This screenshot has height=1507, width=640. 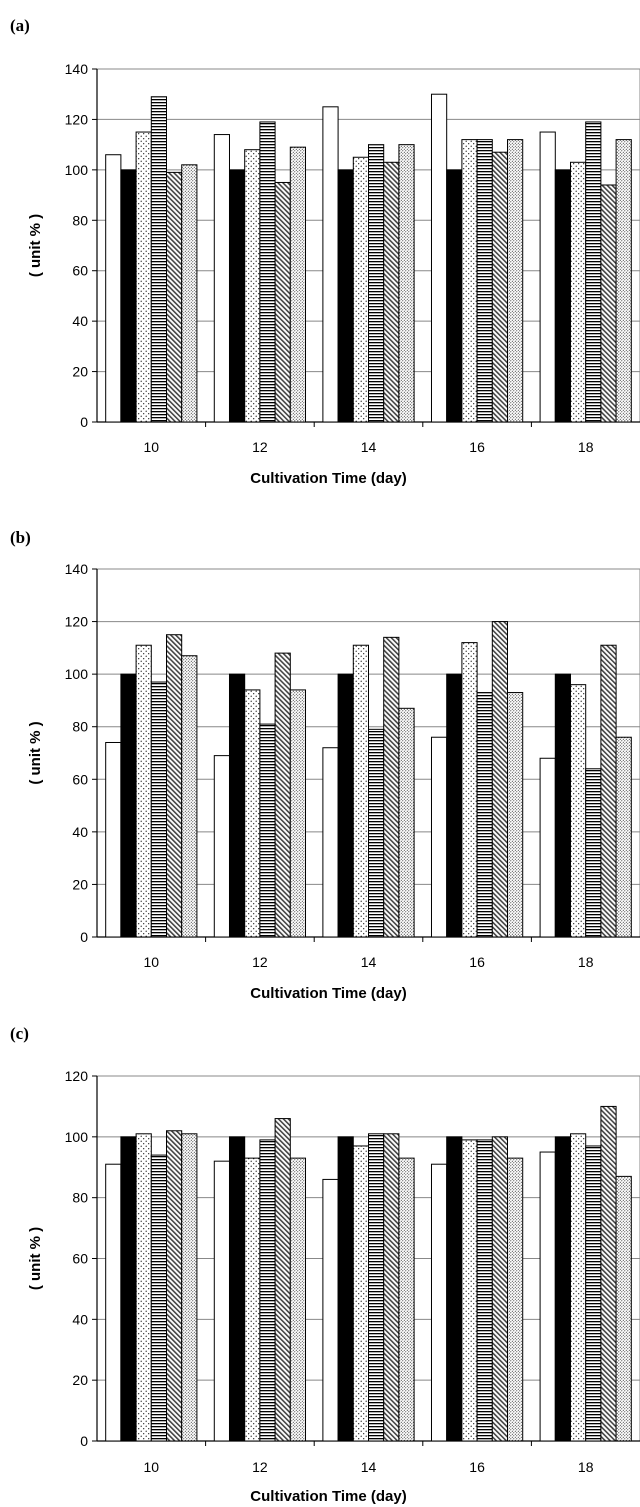 What do you see at coordinates (84, 937) in the screenshot?
I see `y-tick-label: 0` at bounding box center [84, 937].